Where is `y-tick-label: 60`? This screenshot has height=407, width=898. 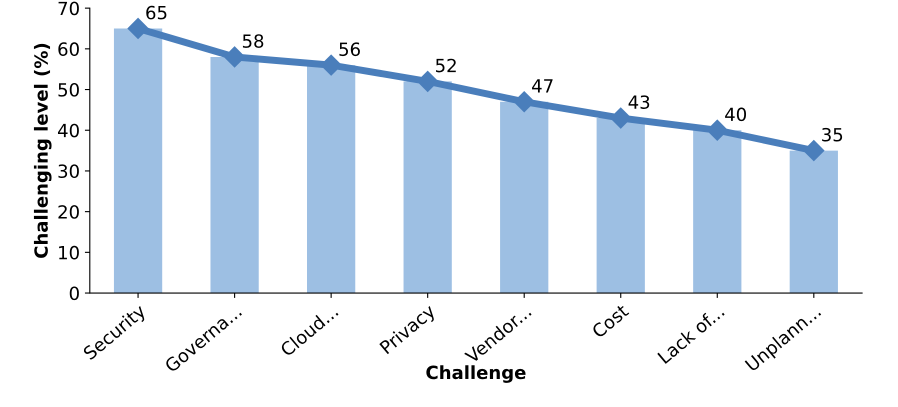
y-tick-label: 60 is located at coordinates (68, 49).